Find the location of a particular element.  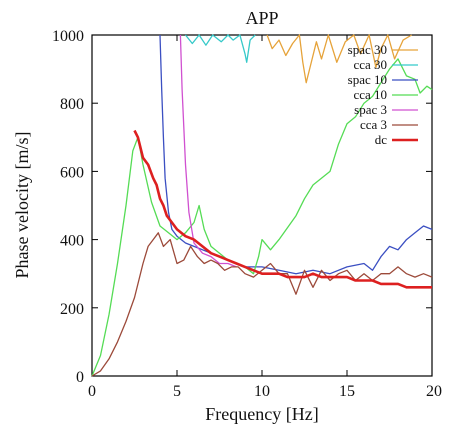

x-tick-label: 5 is located at coordinates (177, 391).